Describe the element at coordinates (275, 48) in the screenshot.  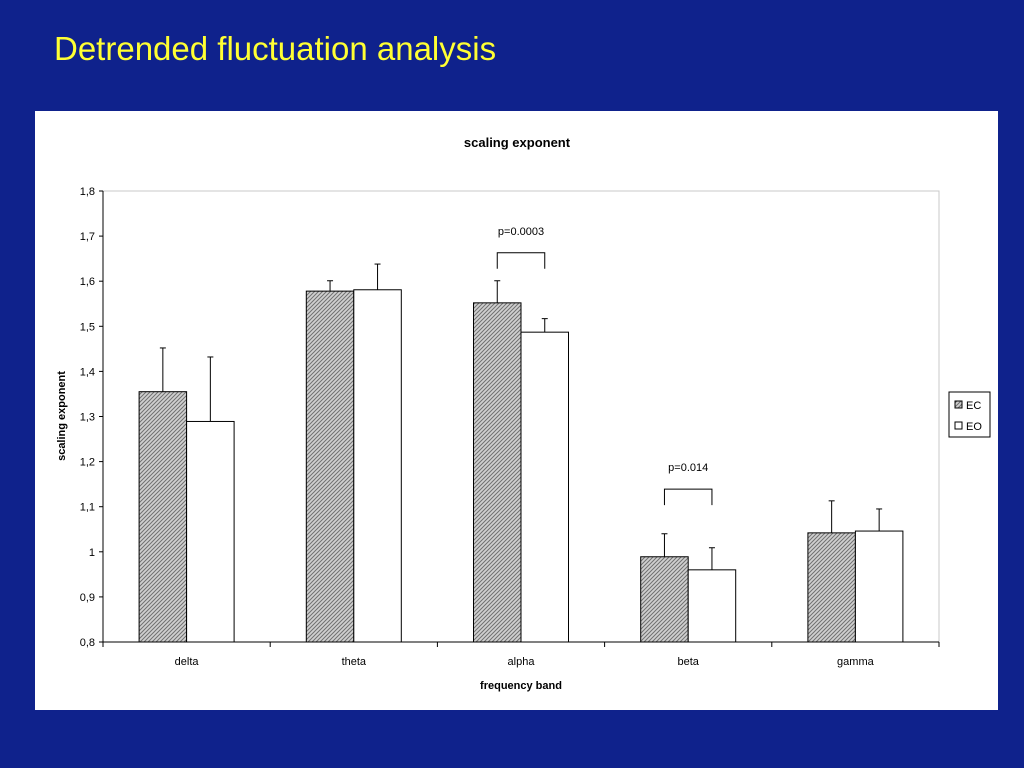
I see `slide-title: Detrended fluctuation analysis` at that location.